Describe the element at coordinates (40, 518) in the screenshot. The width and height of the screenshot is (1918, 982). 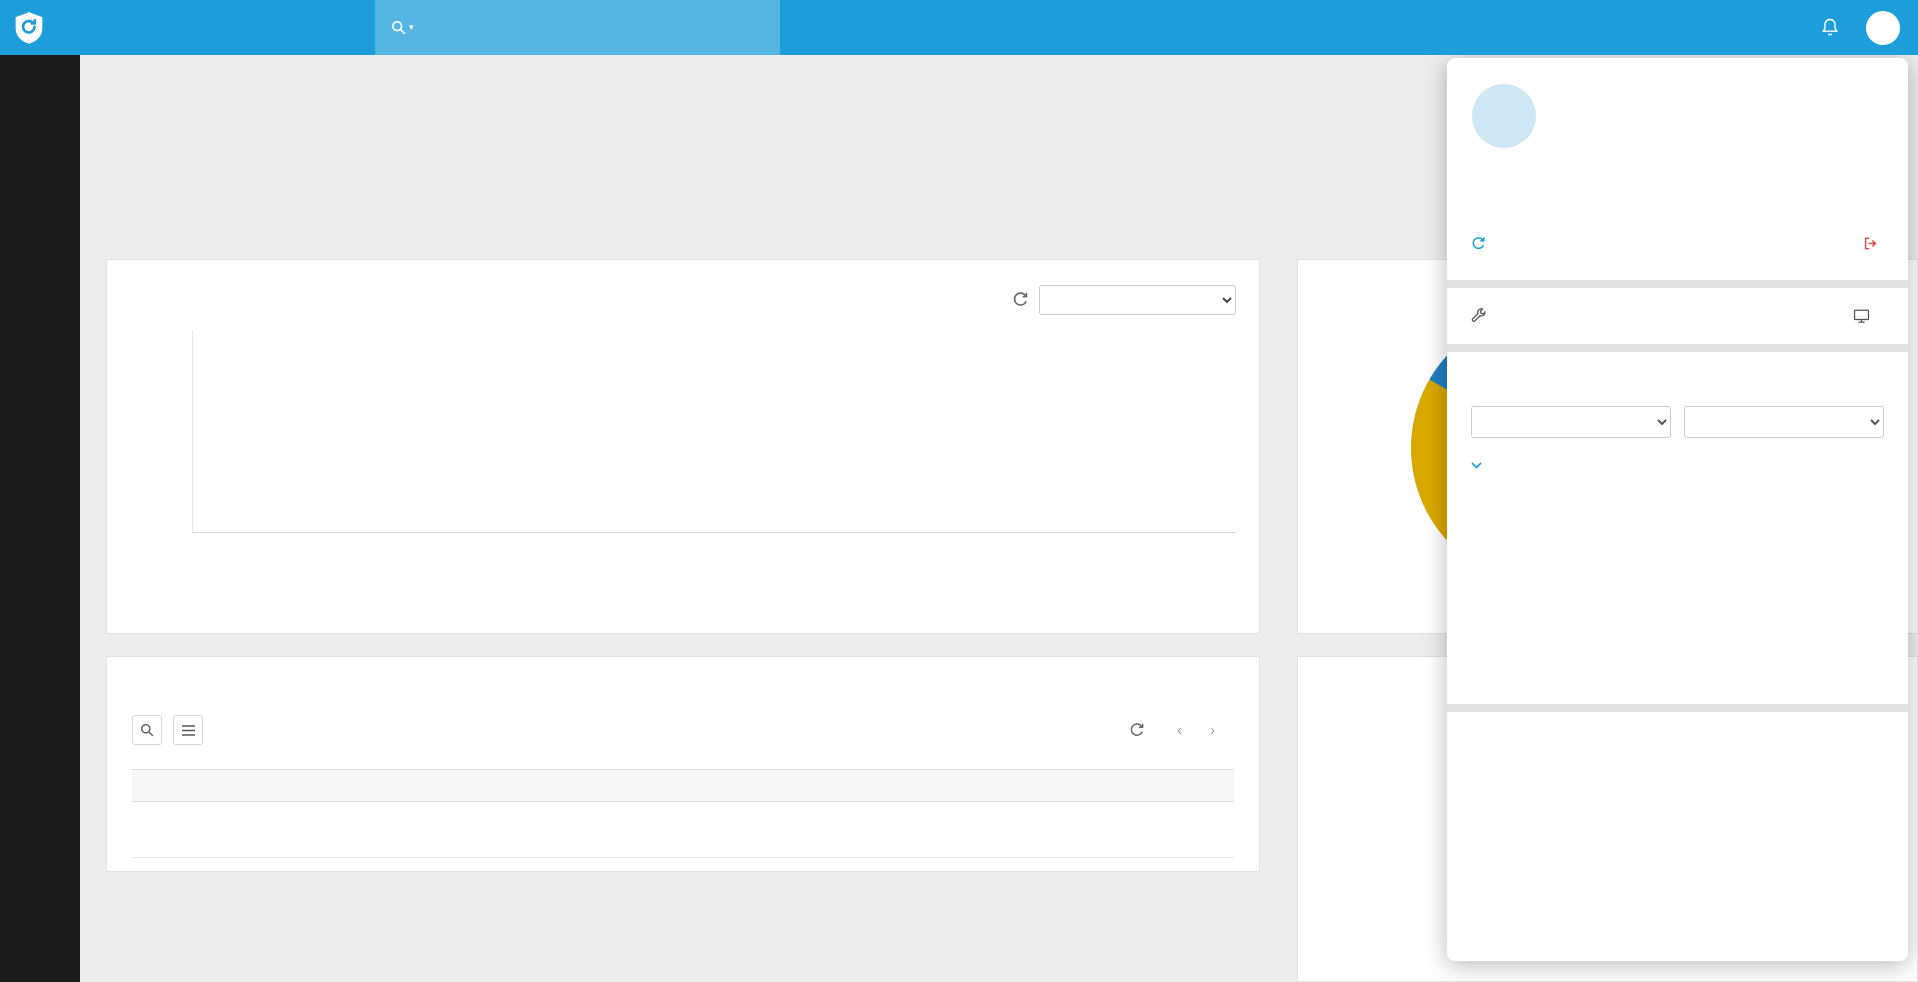
I see `sidebar-nav` at that location.